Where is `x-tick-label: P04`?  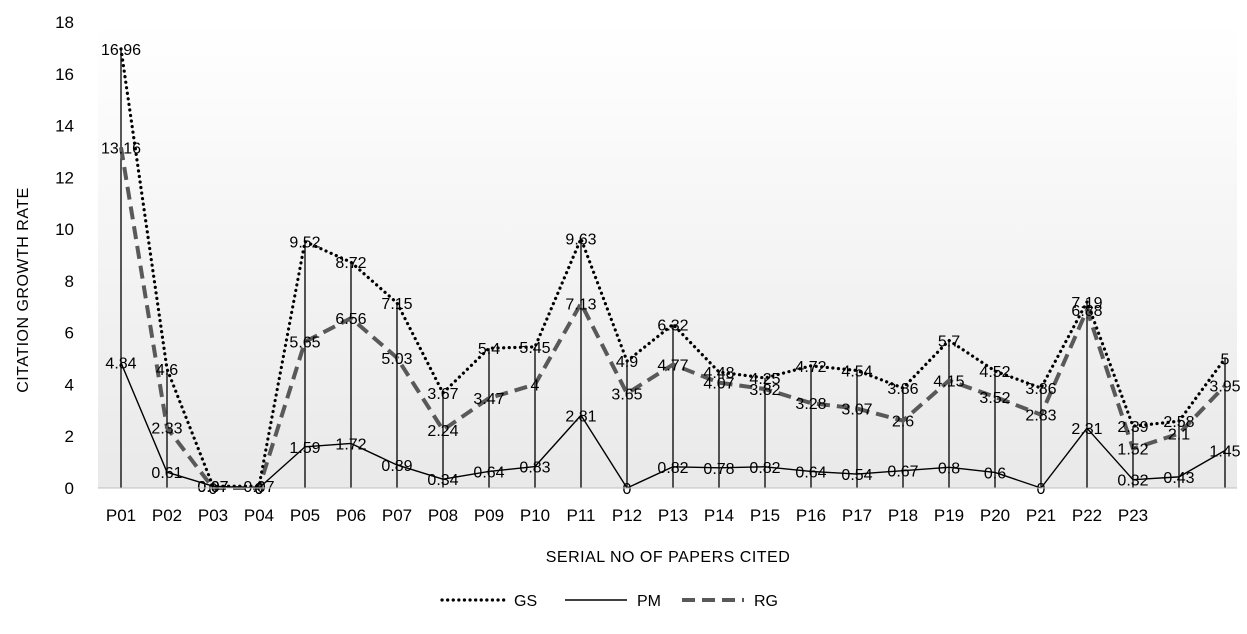
x-tick-label: P04 is located at coordinates (259, 515).